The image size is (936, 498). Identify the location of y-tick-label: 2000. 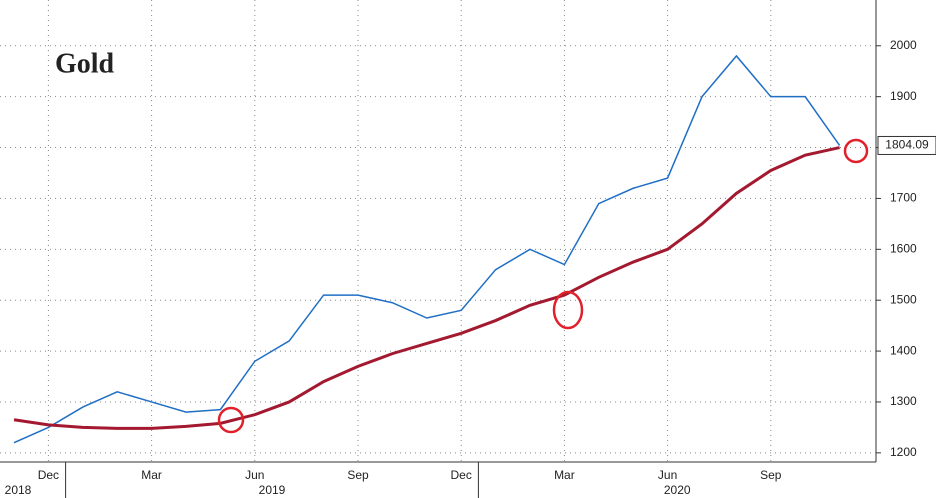
(903, 45).